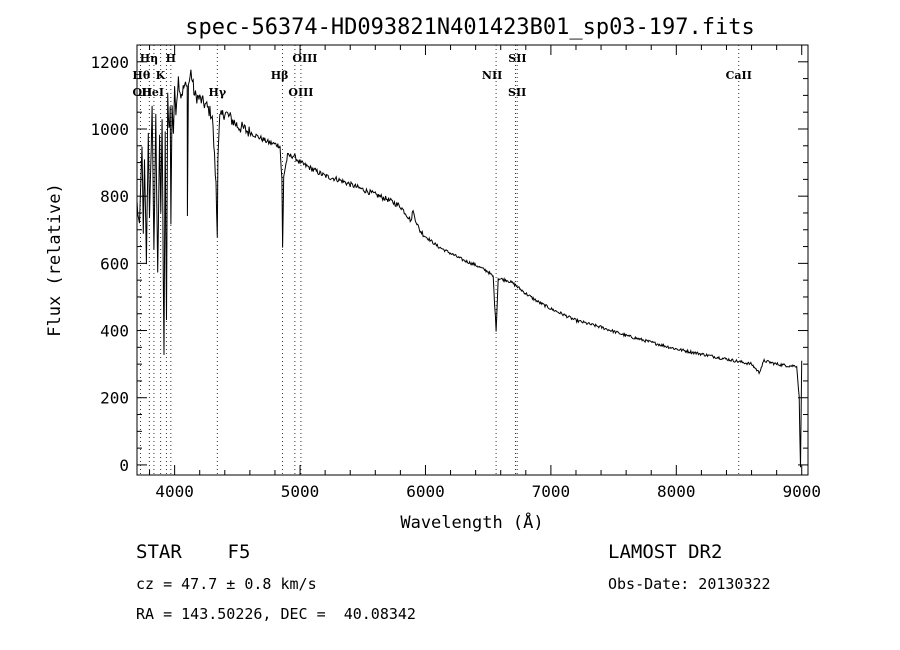  Describe the element at coordinates (739, 75) in the screenshot. I see `line-label: CaII` at that location.